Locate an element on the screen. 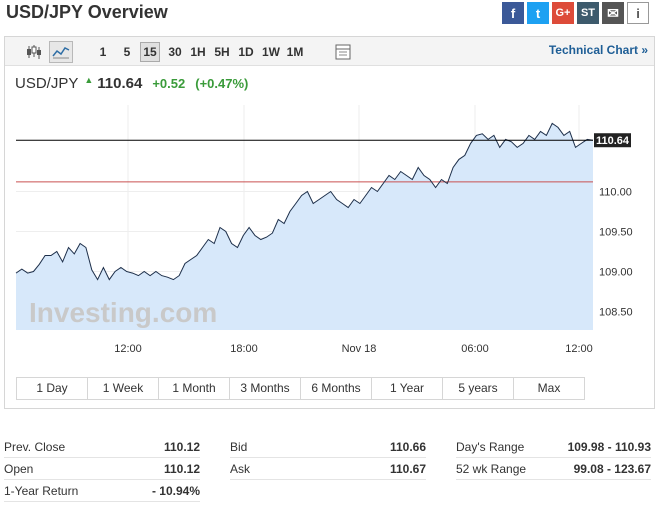 The image size is (657, 527). stat-value: 99.08 - 123.67 is located at coordinates (612, 469).